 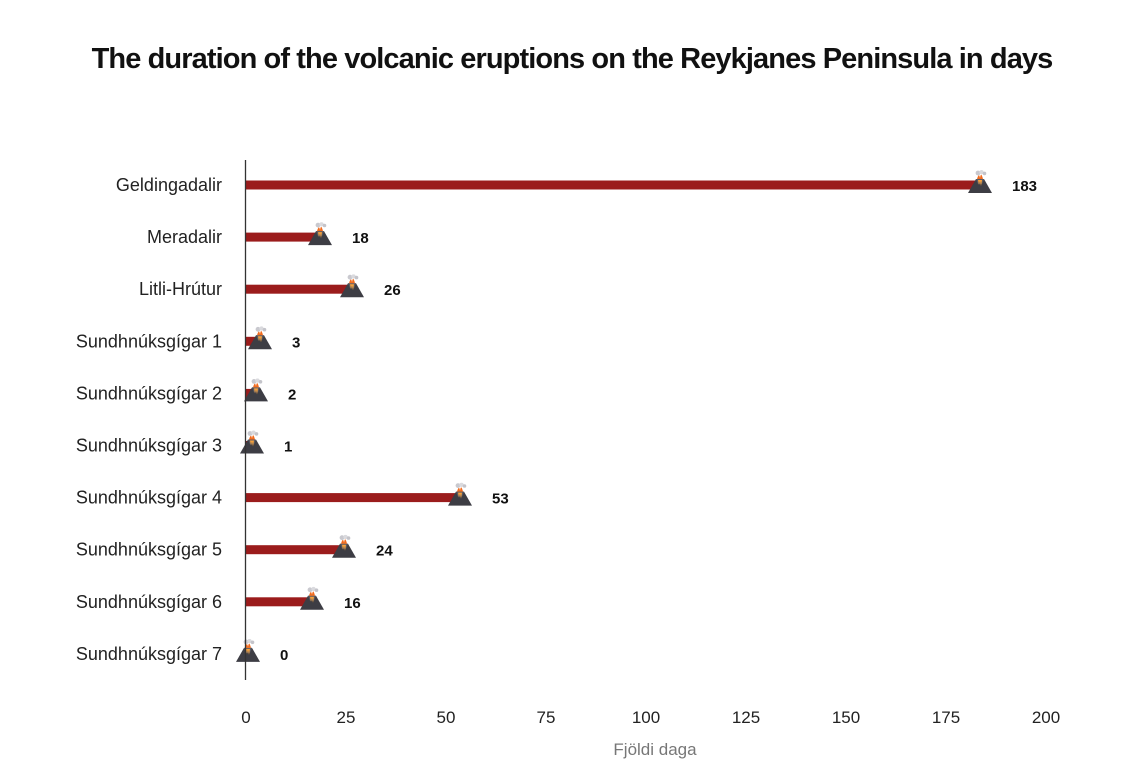 I want to click on x-tick-label: 200, so click(x=1046, y=717).